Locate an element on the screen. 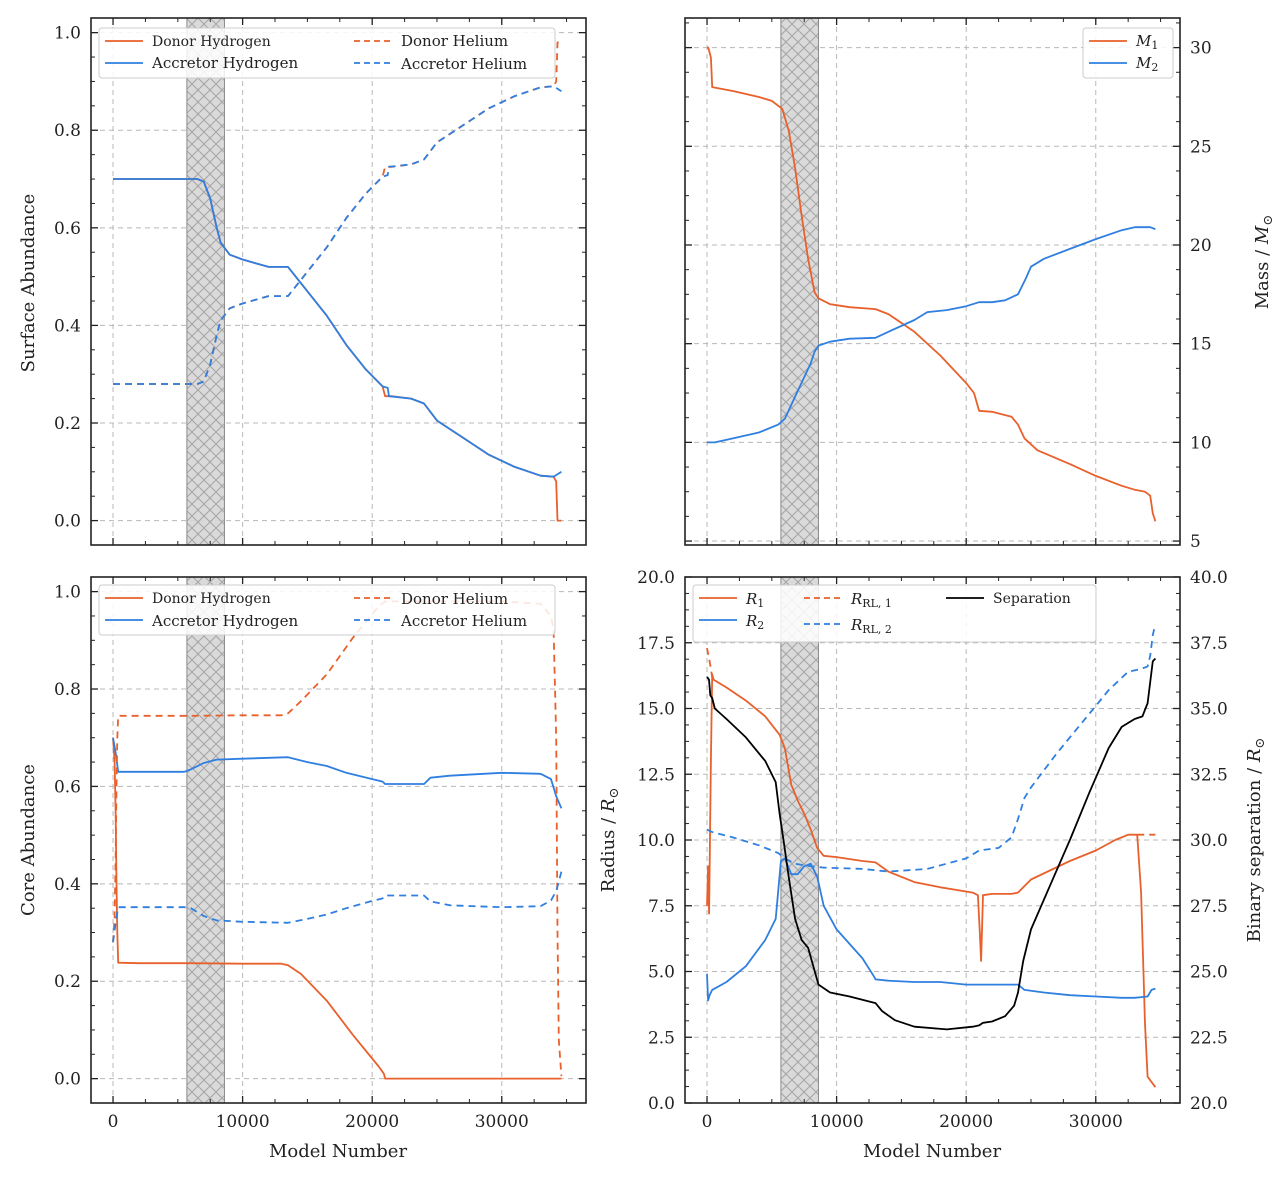 This screenshot has width=1284, height=1182. legend-subscript-rl2: RL, 2 is located at coordinates (877, 629).